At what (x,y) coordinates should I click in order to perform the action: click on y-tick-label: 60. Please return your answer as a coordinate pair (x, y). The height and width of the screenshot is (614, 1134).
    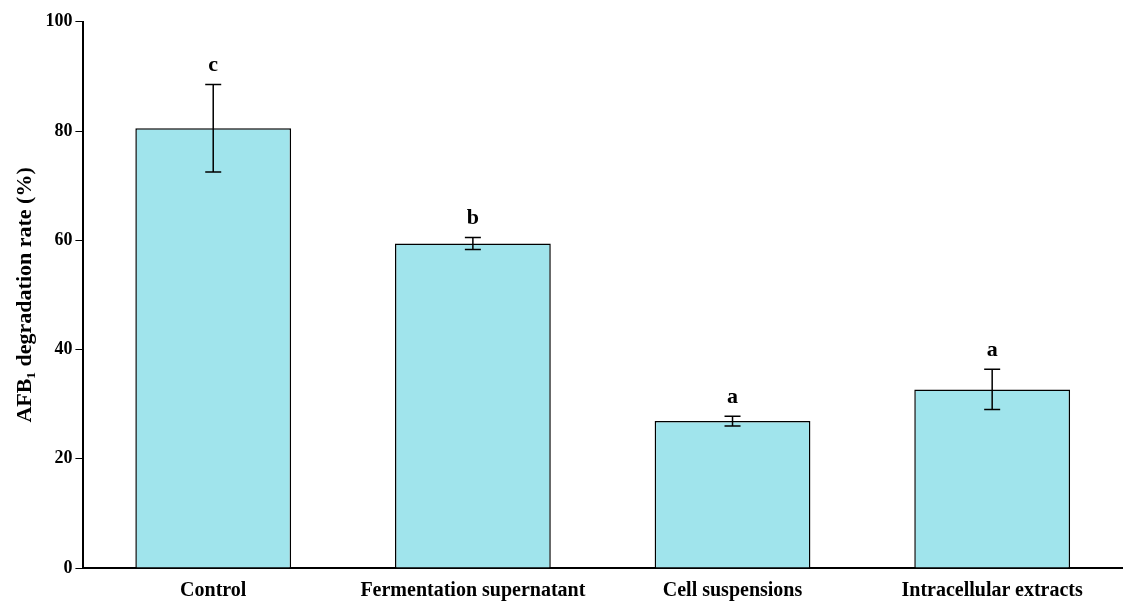
    Looking at the image, I should click on (63, 238).